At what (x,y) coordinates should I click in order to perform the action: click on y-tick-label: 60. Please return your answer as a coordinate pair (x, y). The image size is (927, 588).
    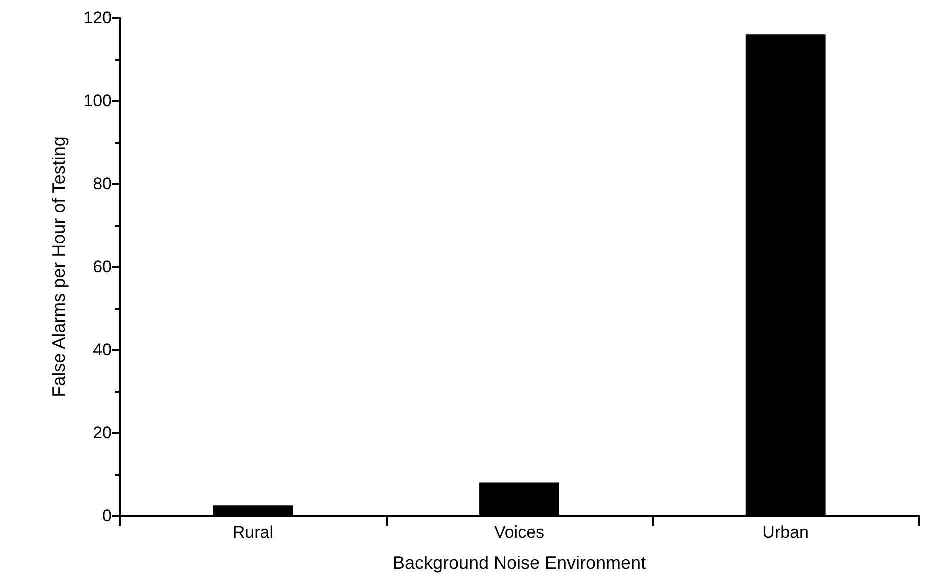
    Looking at the image, I should click on (102, 267).